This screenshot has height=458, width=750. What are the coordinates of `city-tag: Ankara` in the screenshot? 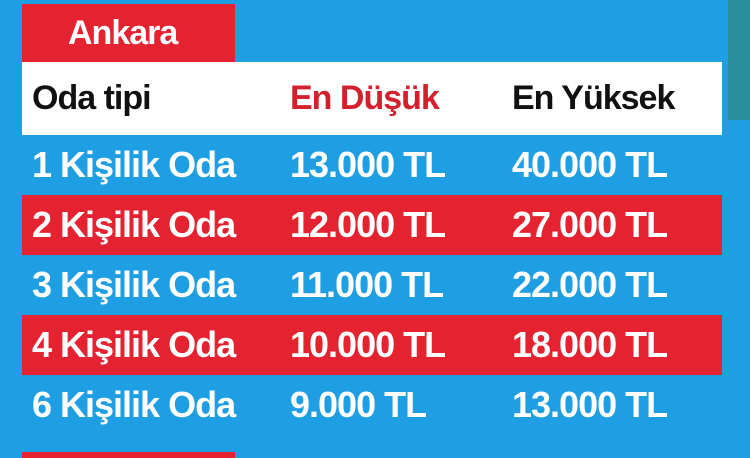 It's located at (128, 33).